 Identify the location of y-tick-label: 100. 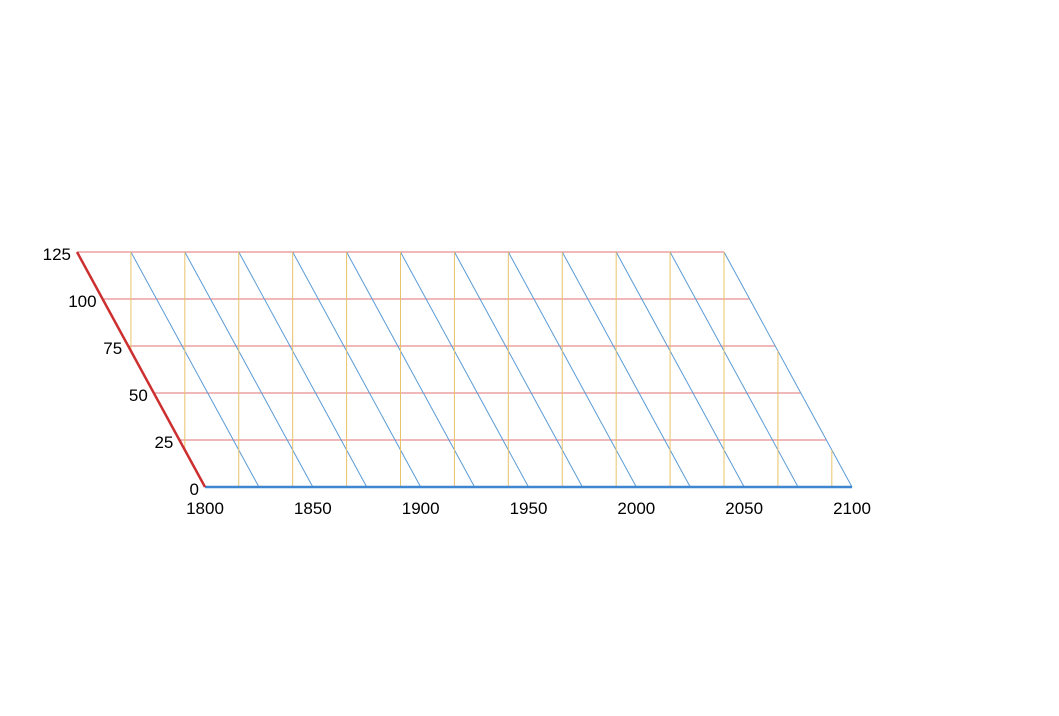
(82, 301).